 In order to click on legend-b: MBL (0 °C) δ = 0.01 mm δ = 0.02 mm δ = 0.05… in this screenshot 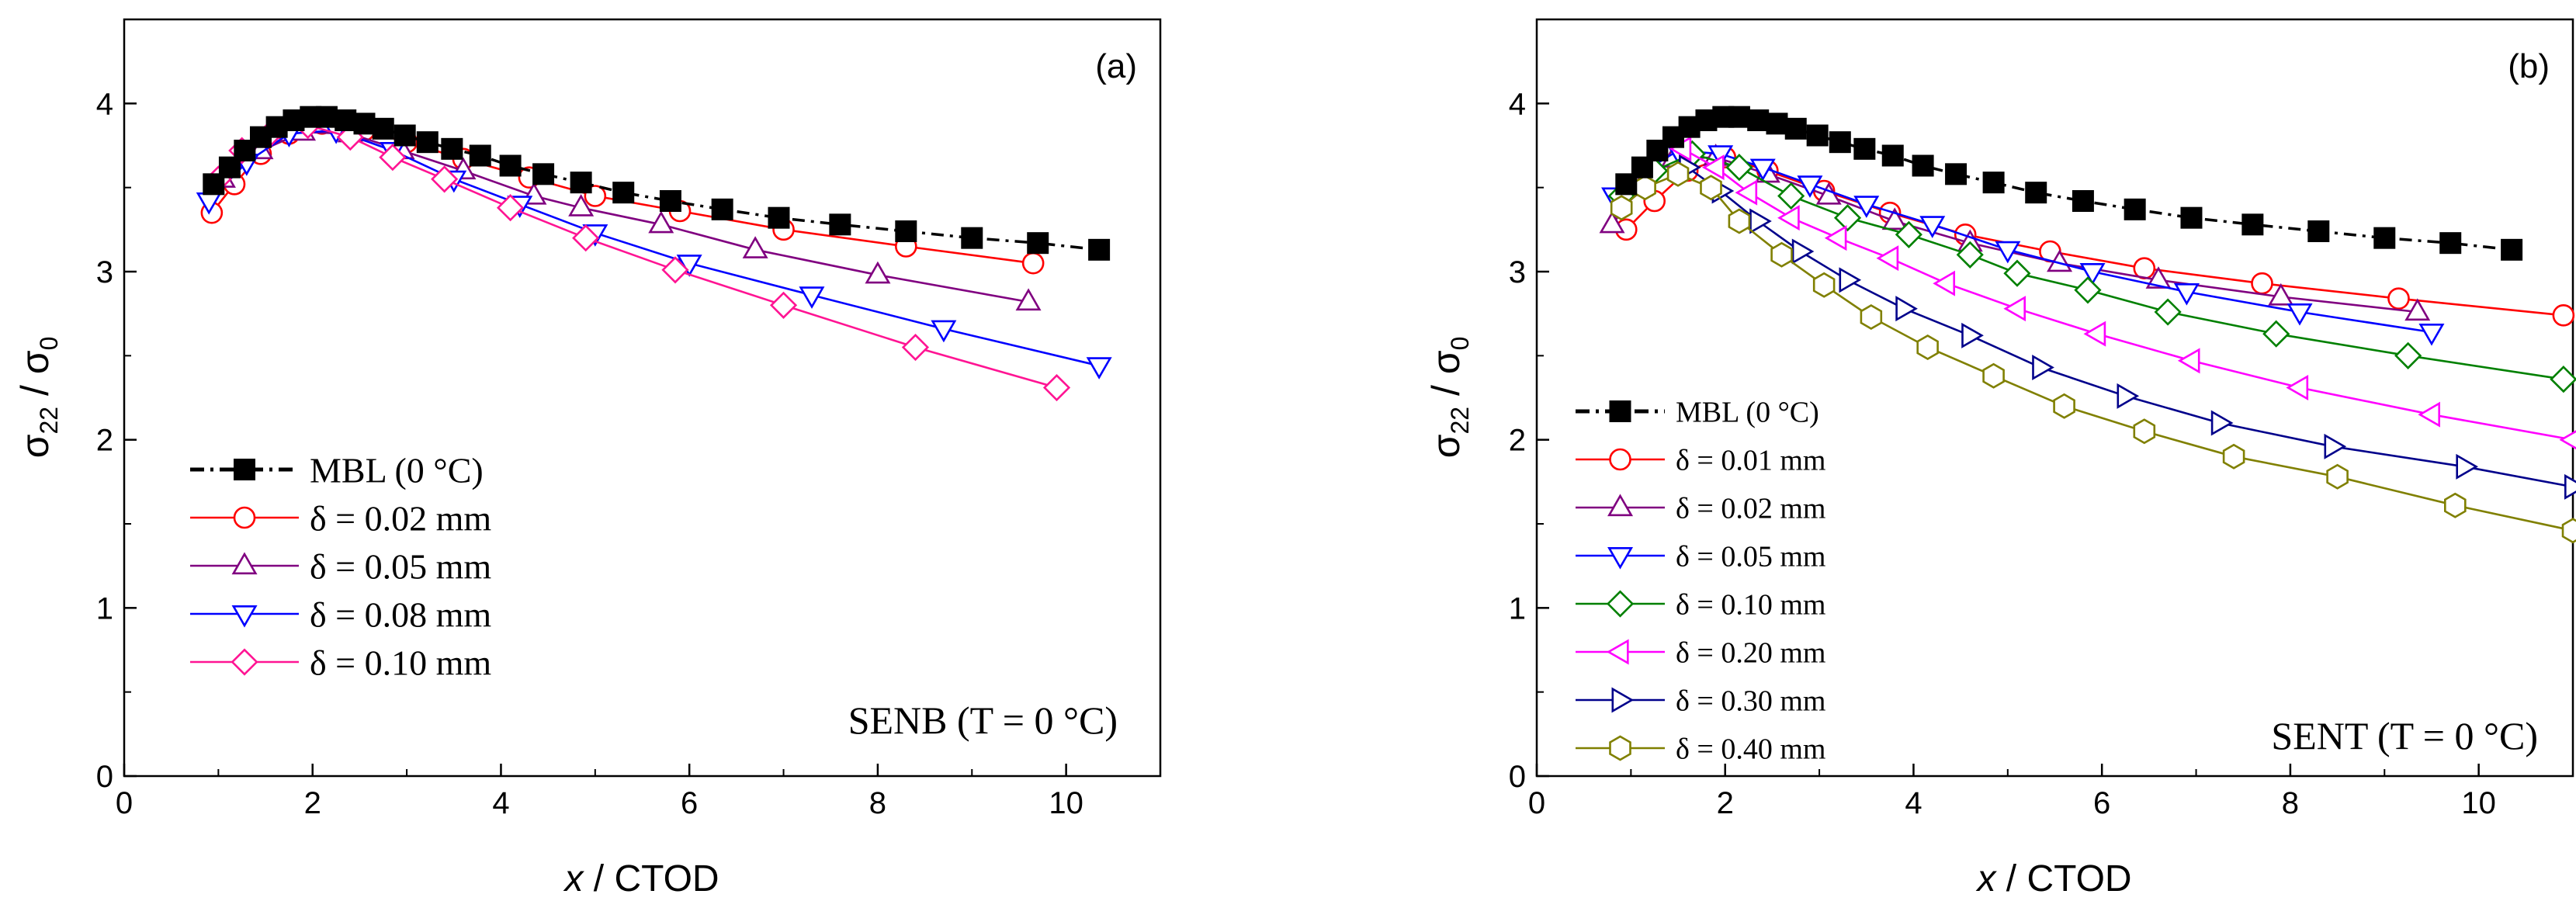, I will do `click(1700, 581)`.